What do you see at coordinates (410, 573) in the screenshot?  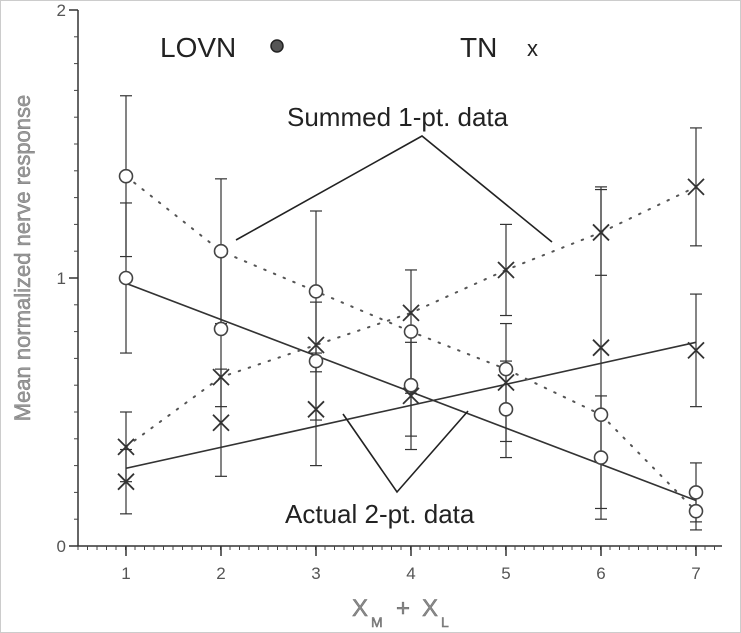 I see `x-tick-label: 4` at bounding box center [410, 573].